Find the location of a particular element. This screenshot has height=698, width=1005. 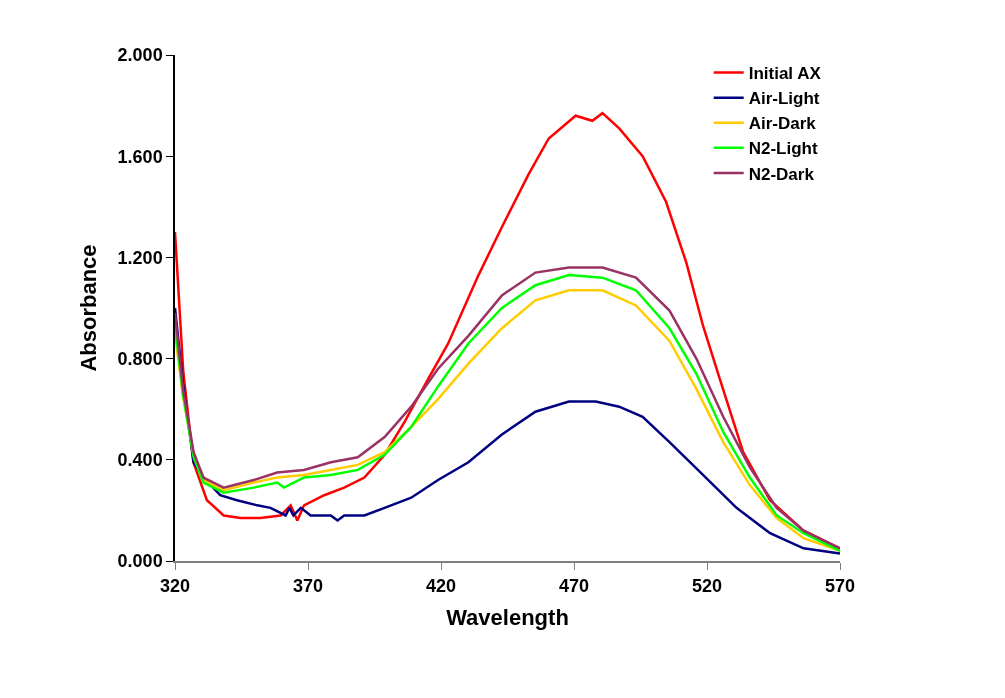

legend-label: N2-Dark is located at coordinates (781, 174).